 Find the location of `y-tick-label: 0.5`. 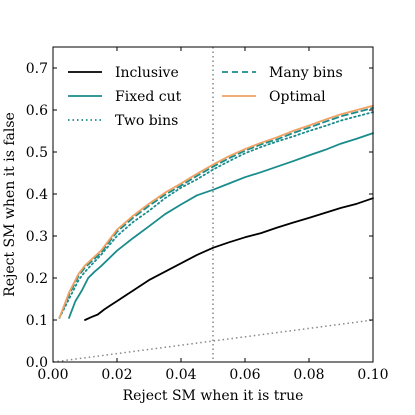

y-tick-label: 0.5 is located at coordinates (37, 153).